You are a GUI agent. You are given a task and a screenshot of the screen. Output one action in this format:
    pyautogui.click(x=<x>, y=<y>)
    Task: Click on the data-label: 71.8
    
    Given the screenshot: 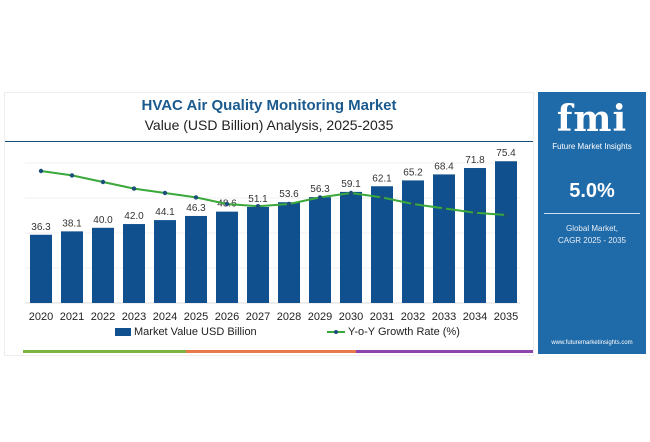 What is the action you would take?
    pyautogui.click(x=475, y=160)
    